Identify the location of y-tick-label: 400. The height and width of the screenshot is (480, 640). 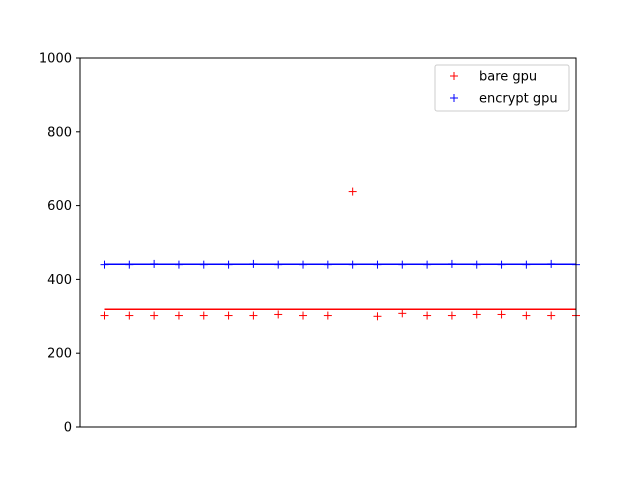
(59, 280).